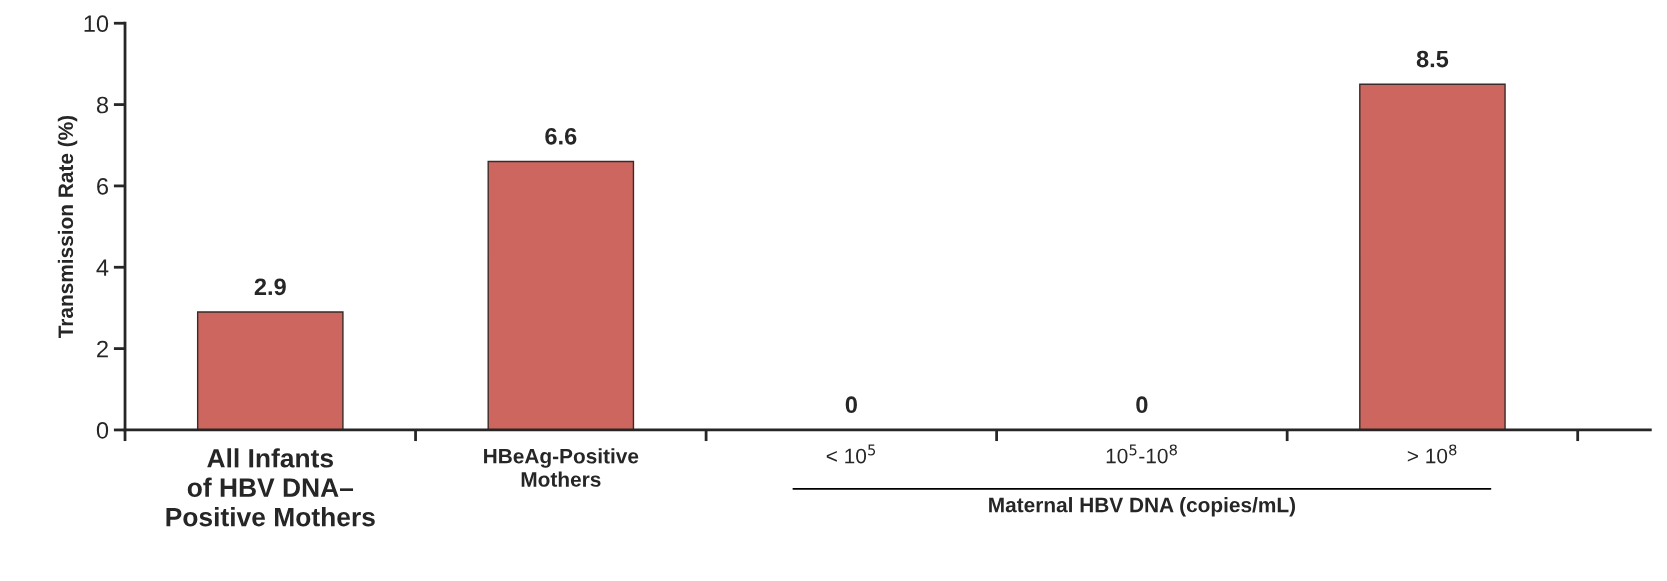 This screenshot has width=1667, height=581. What do you see at coordinates (102, 267) in the screenshot?
I see `y-tick-label: 4` at bounding box center [102, 267].